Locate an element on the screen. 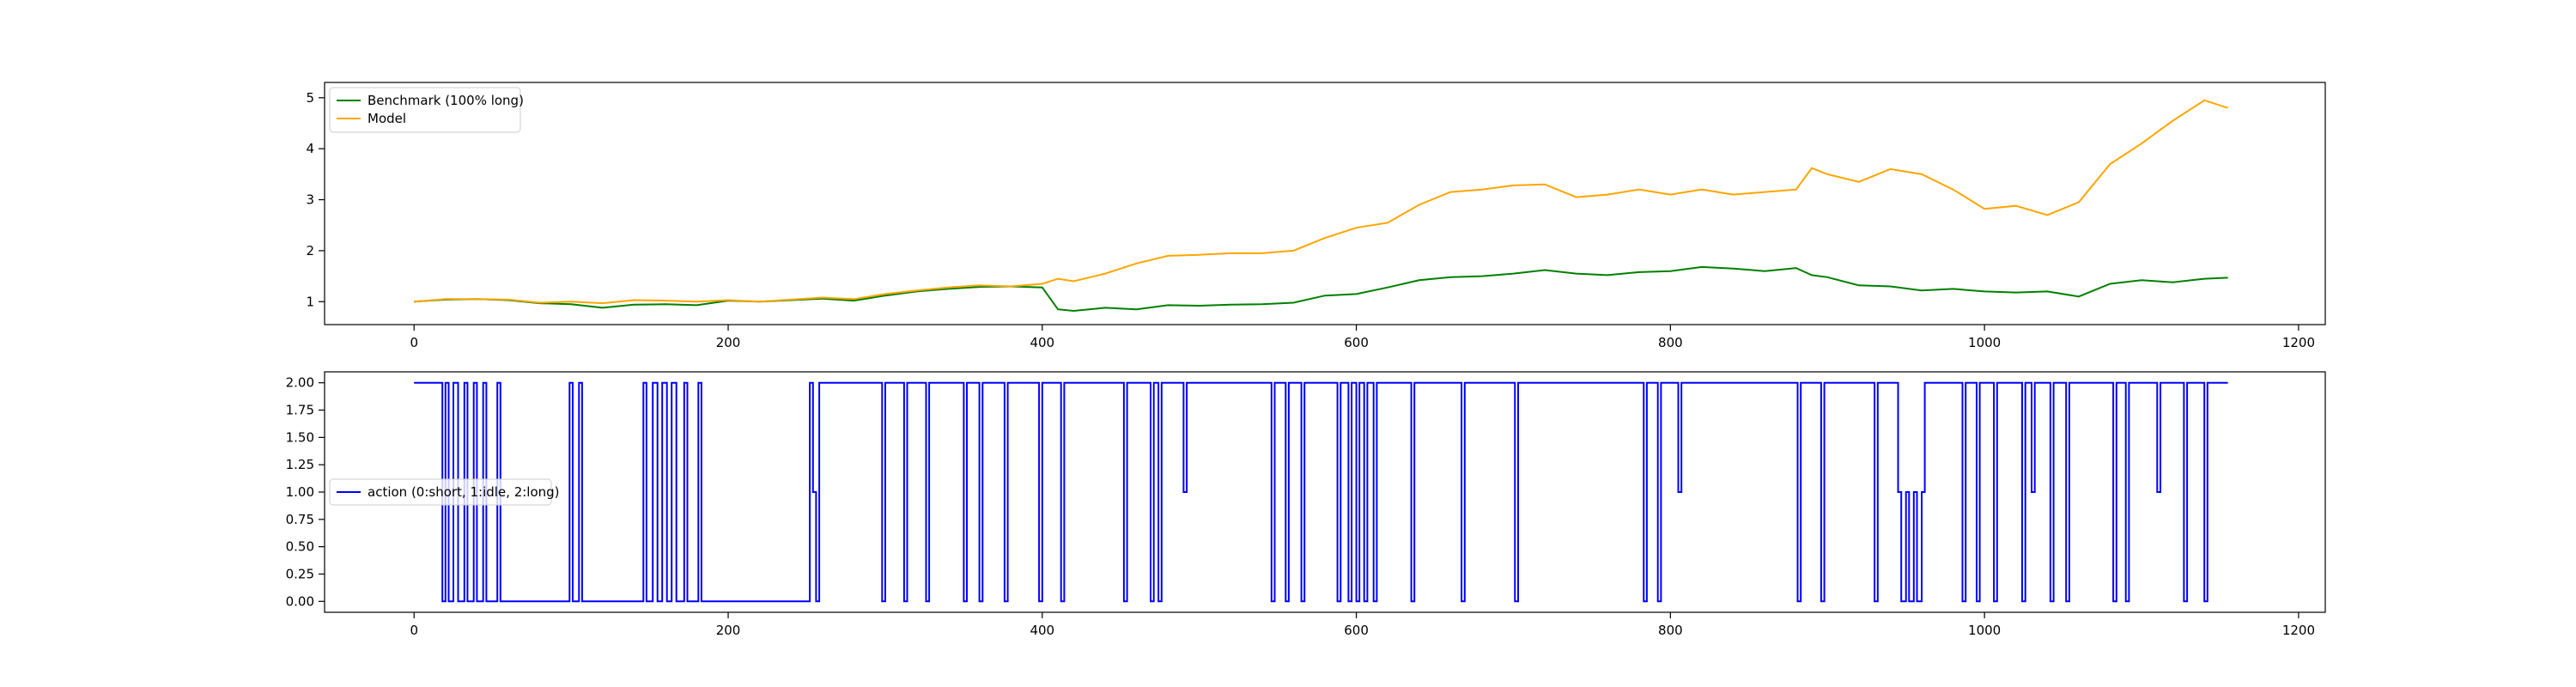  legend-label: Benchmark (100% long) is located at coordinates (446, 100).